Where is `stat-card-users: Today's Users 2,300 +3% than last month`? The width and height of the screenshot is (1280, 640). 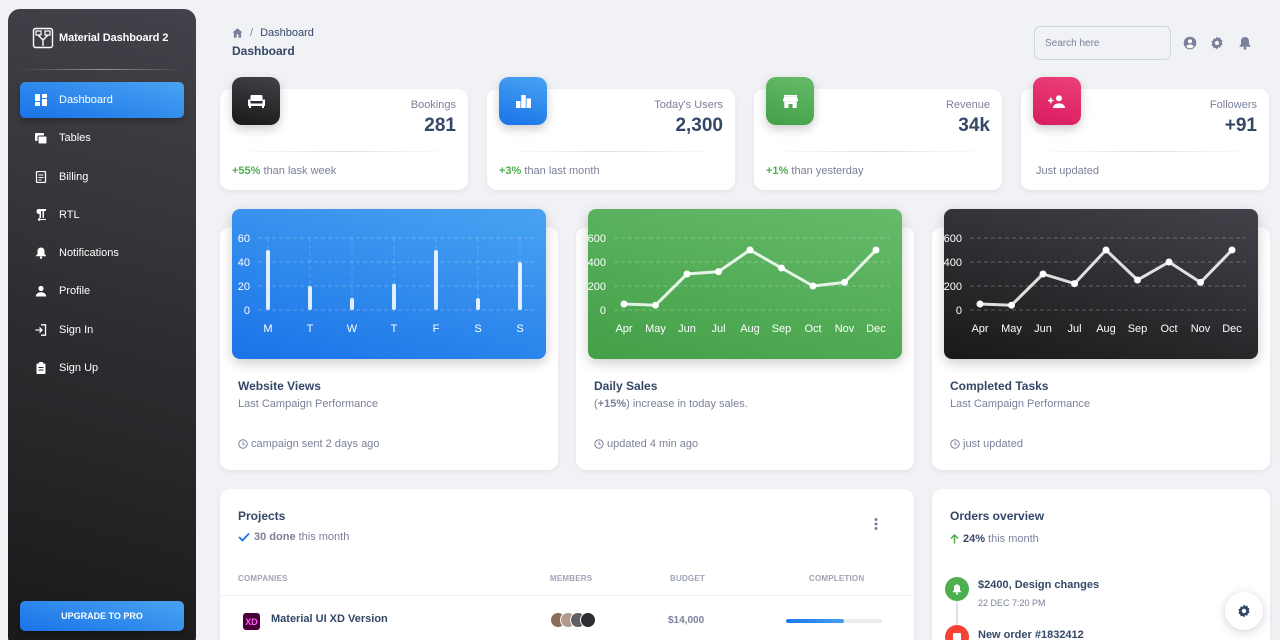
stat-card-users: Today's Users 2,300 +3% than last month is located at coordinates (611, 133).